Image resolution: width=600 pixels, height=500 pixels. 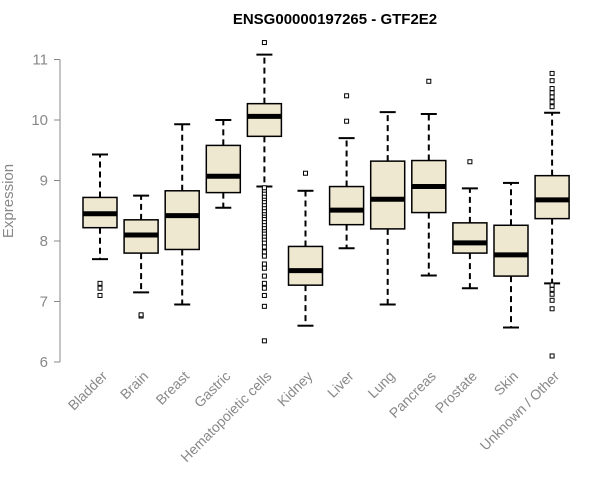 What do you see at coordinates (141, 256) in the screenshot?
I see `box-brain` at bounding box center [141, 256].